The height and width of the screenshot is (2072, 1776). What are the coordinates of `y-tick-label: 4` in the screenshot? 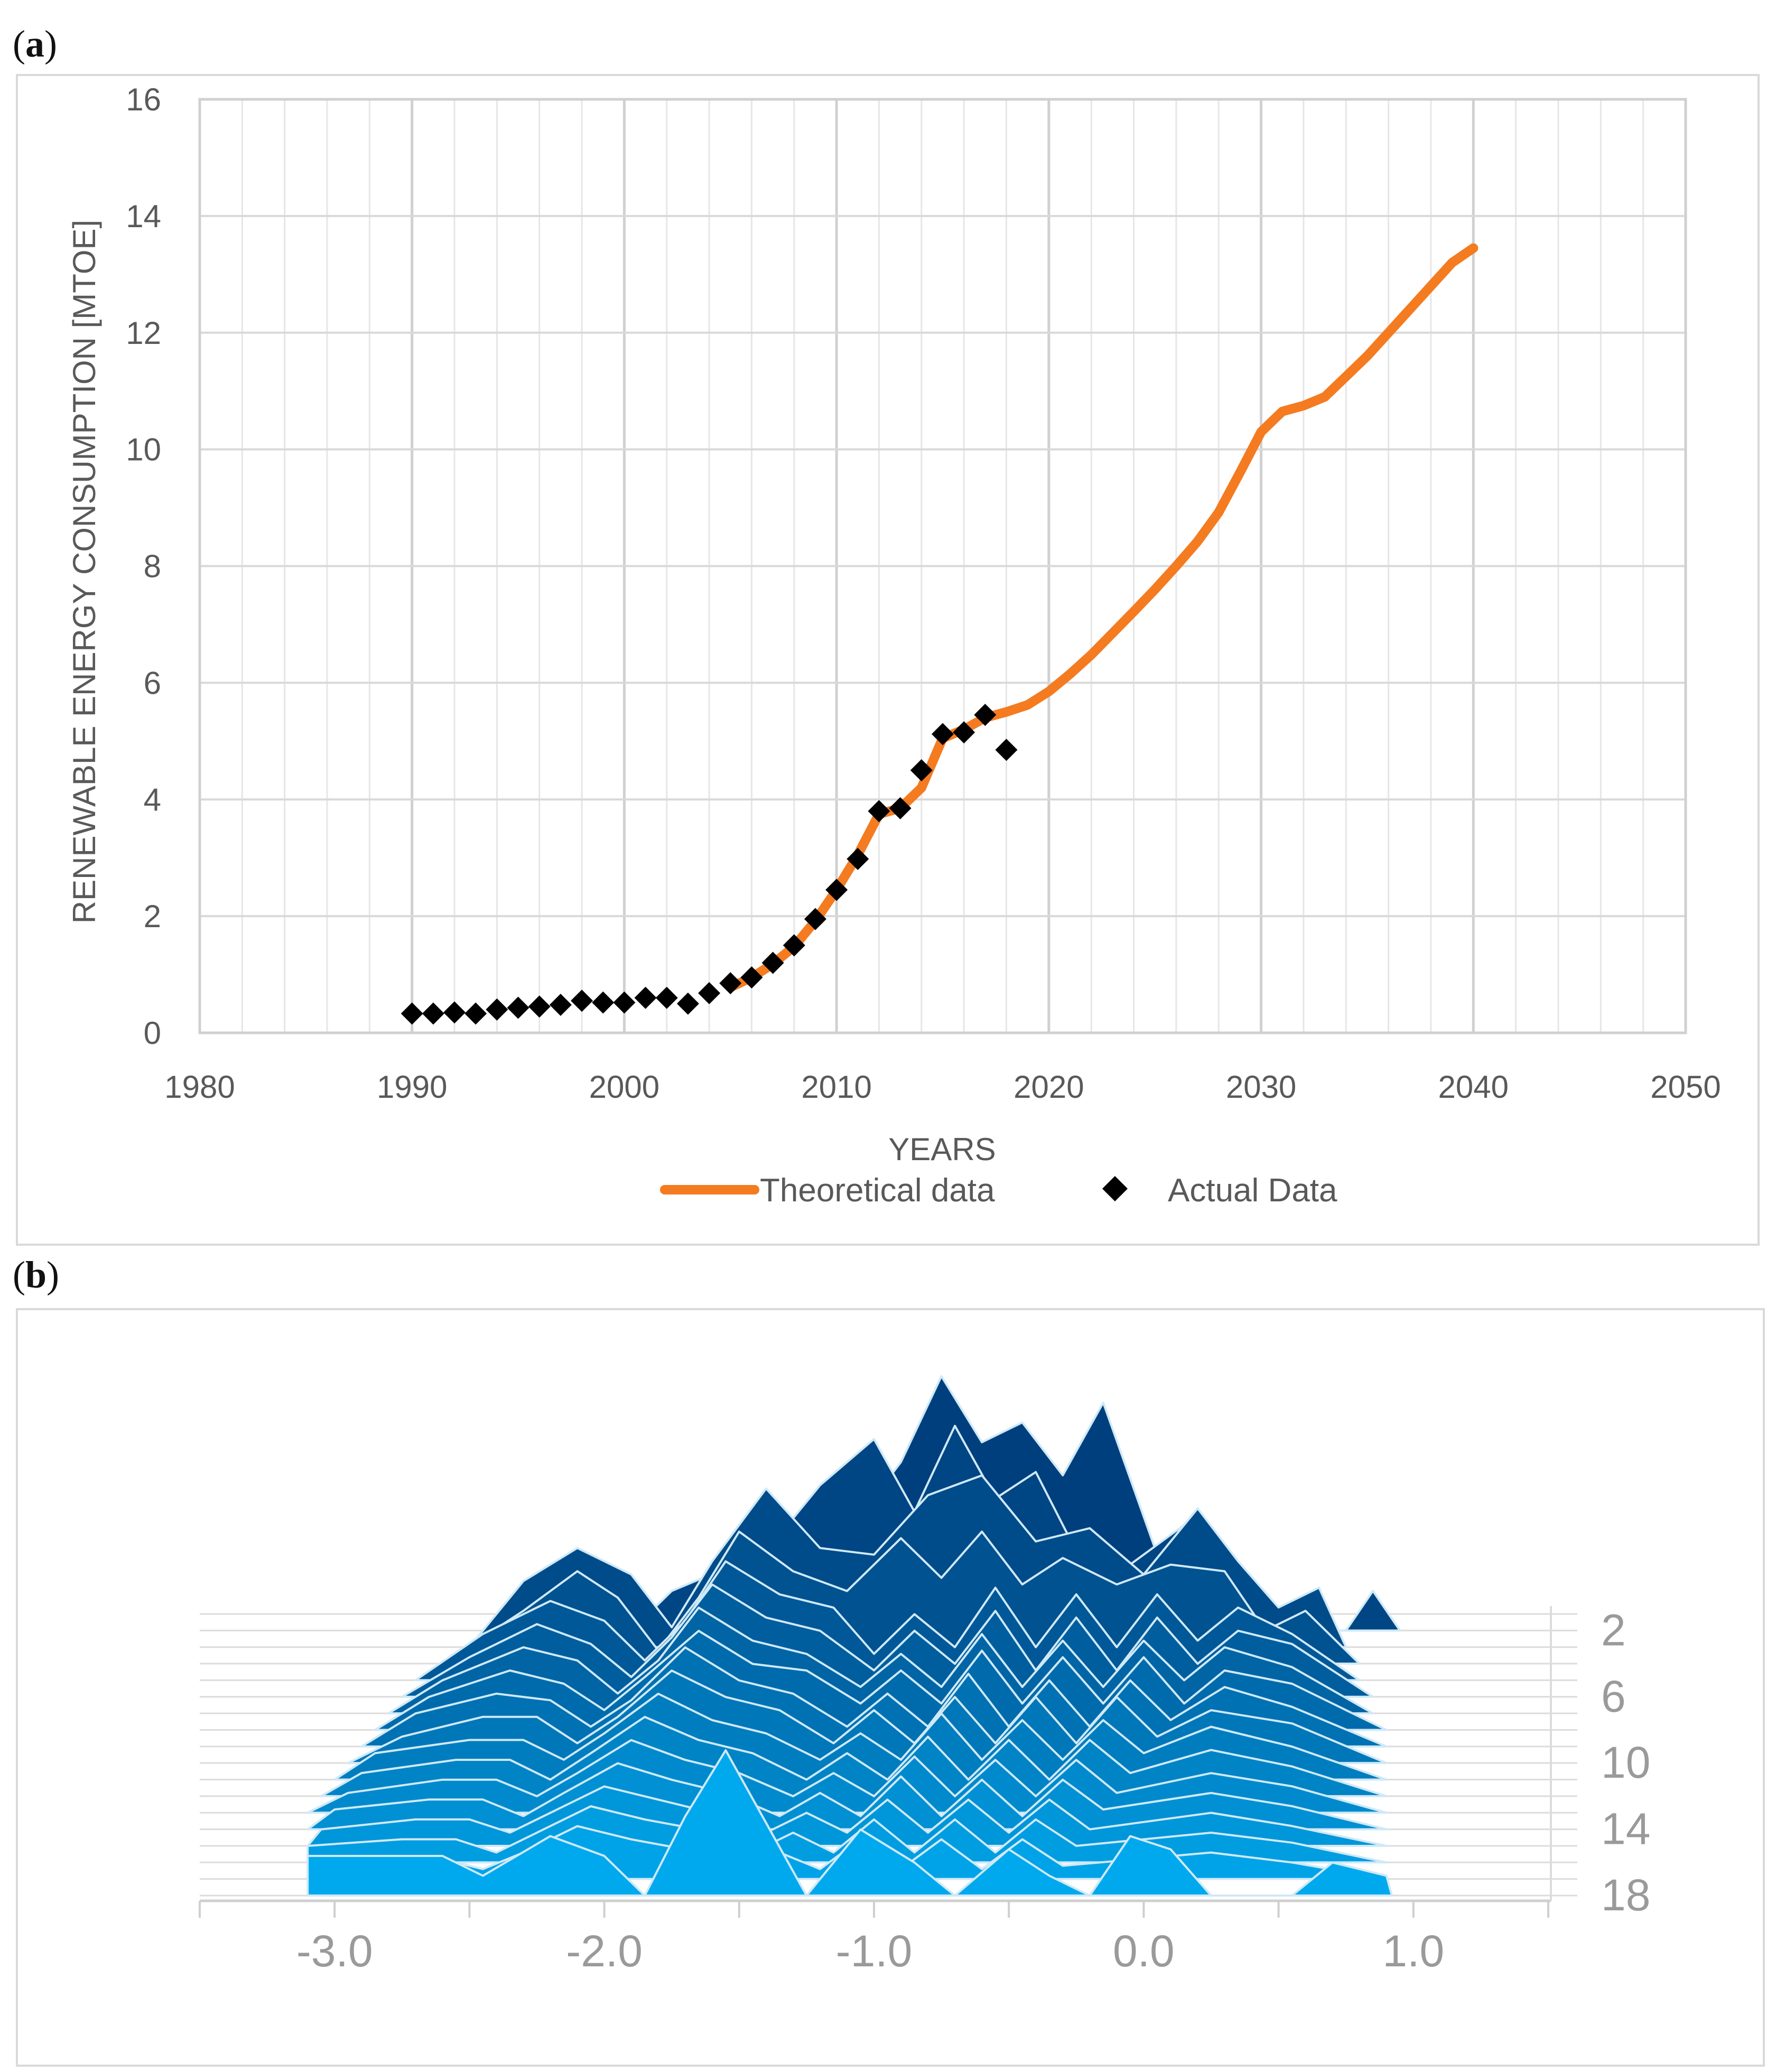 It's located at (152, 799).